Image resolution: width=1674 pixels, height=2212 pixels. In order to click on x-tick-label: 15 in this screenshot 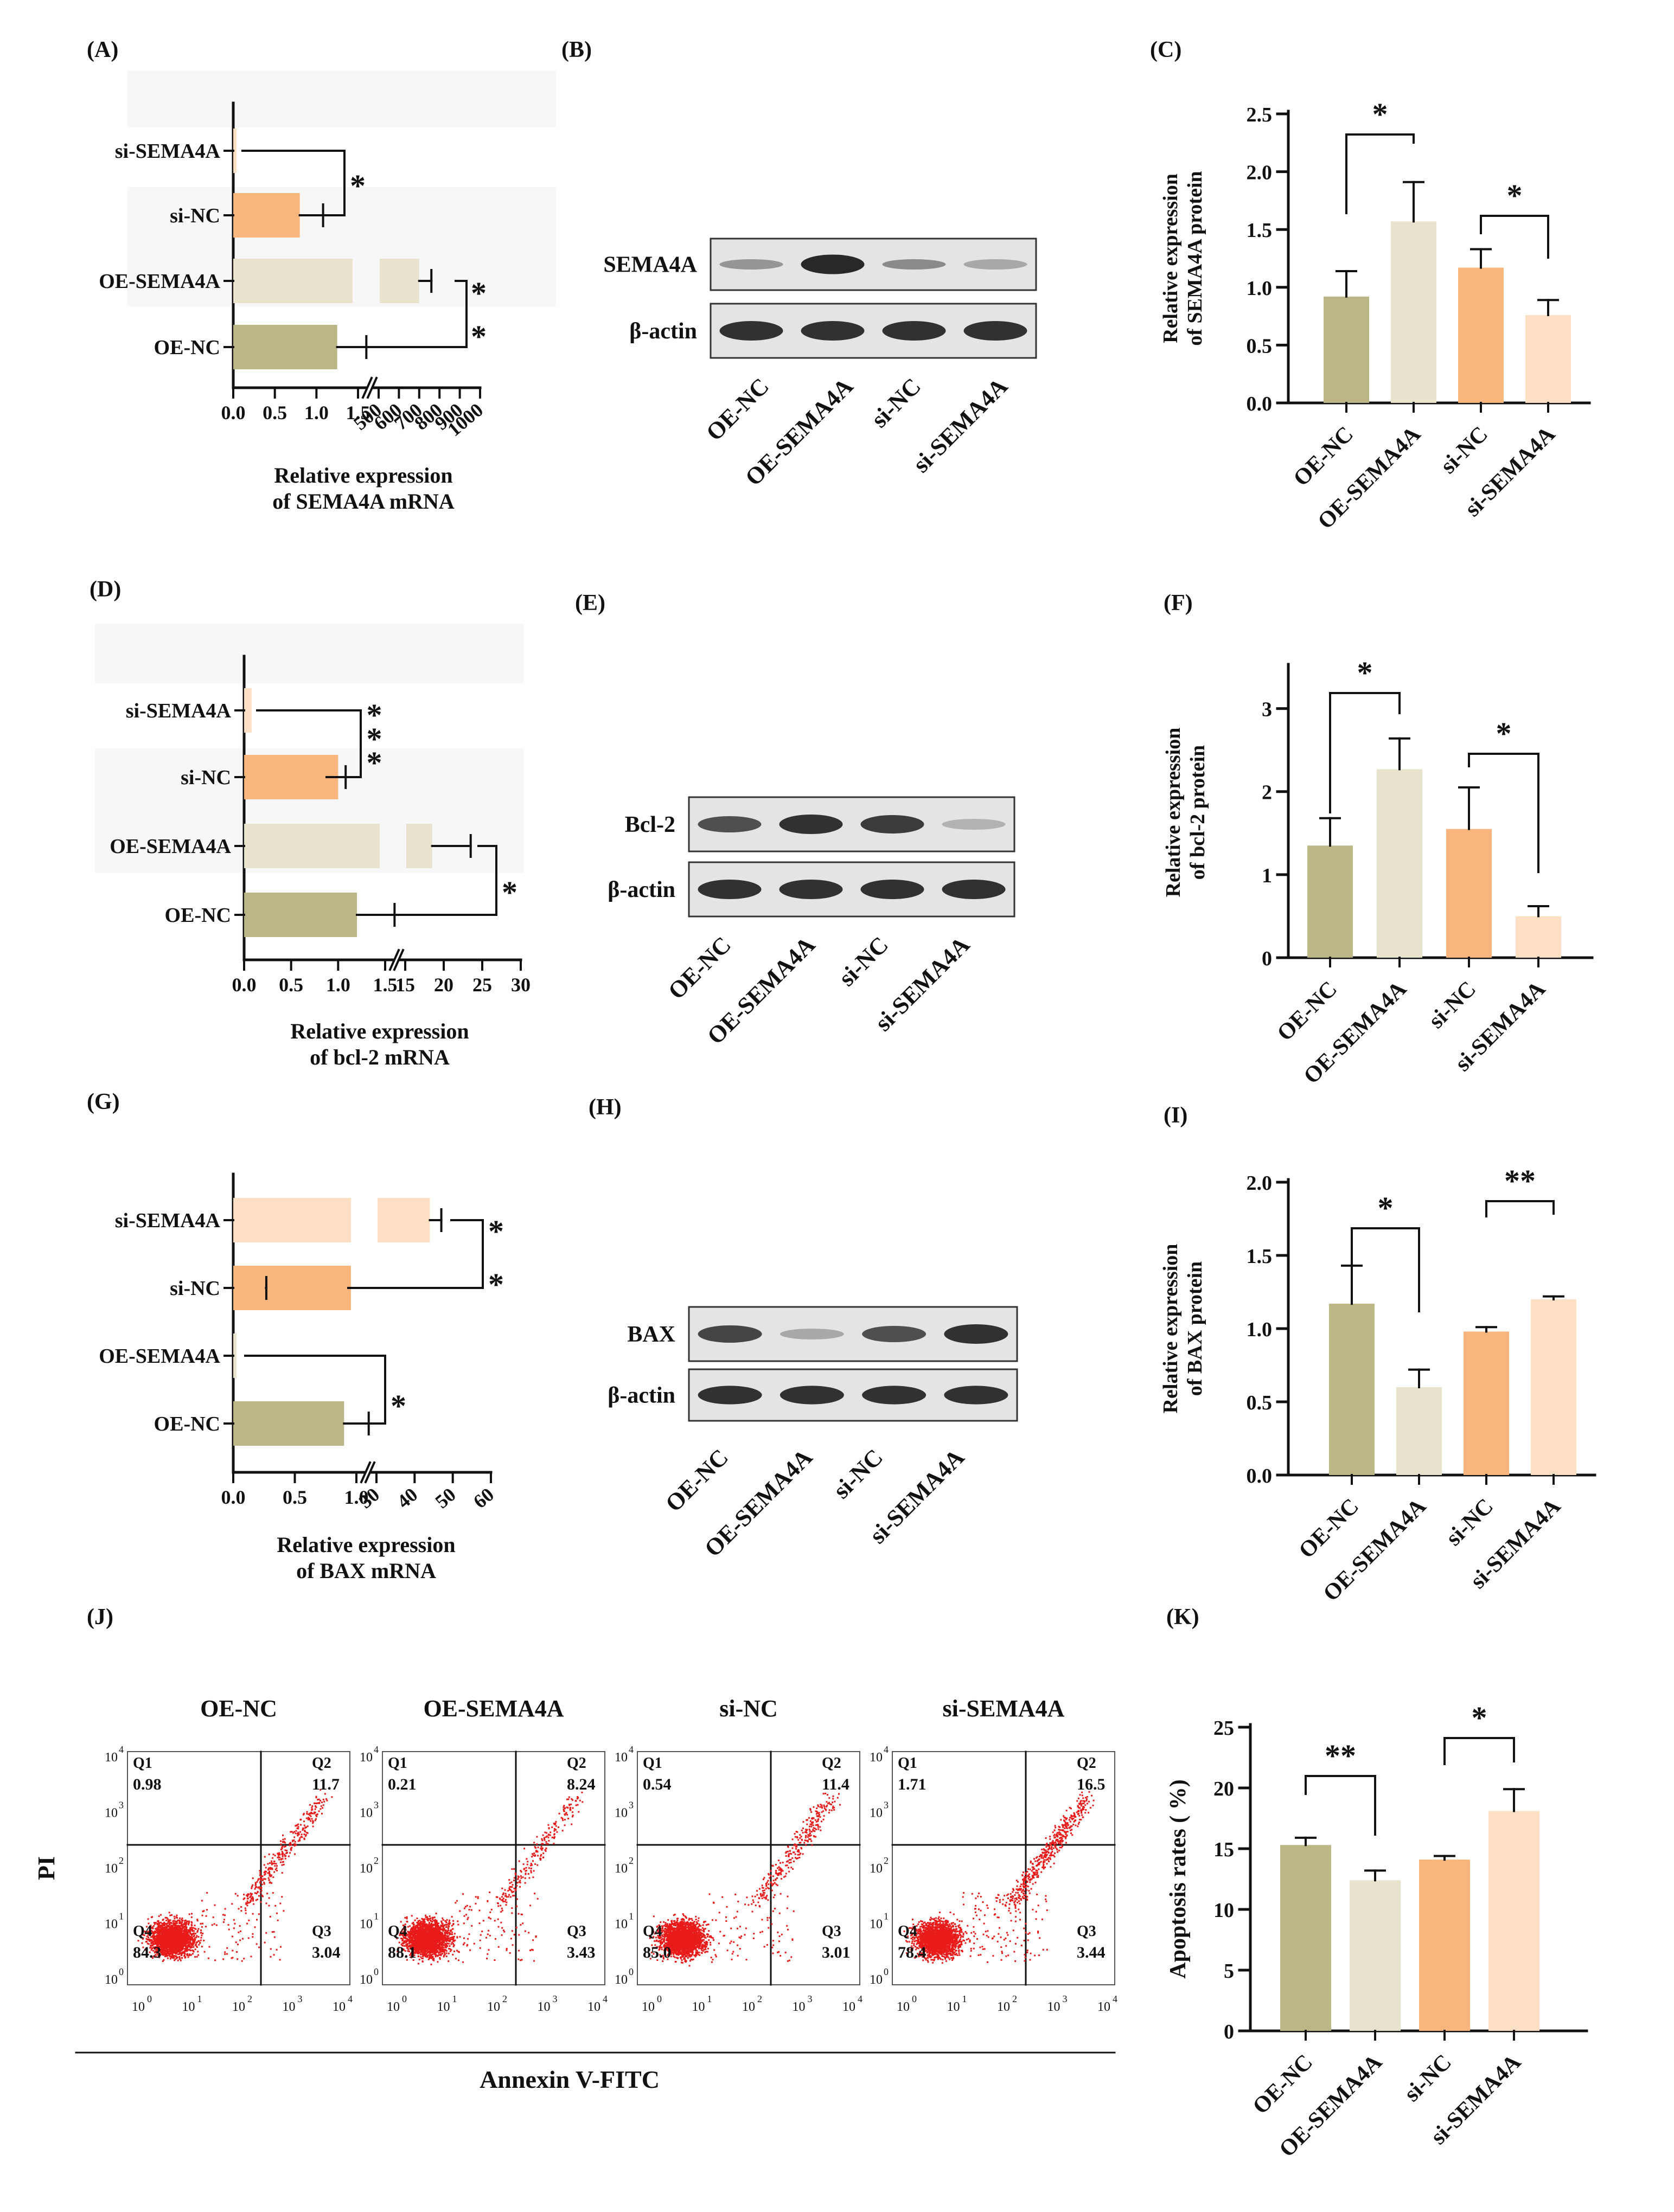, I will do `click(405, 985)`.